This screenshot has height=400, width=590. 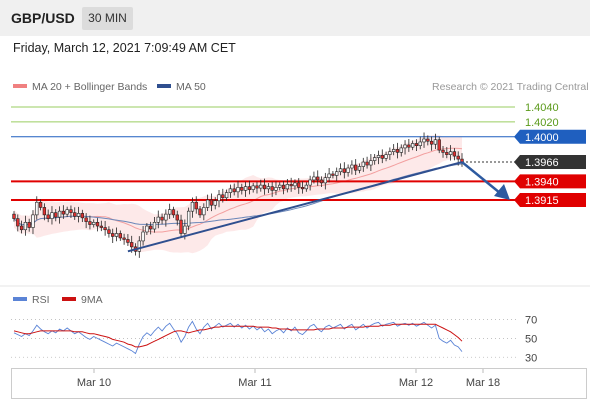 I want to click on rsi-tick-label: 70, so click(x=531, y=321).